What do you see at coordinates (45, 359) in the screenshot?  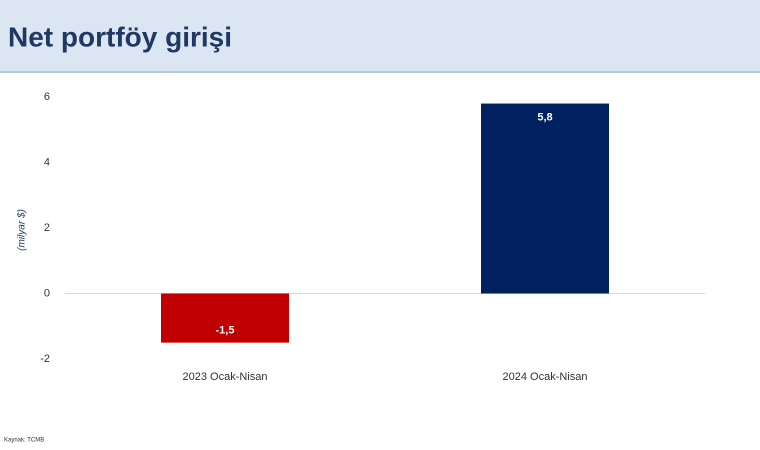 I see `y-tick-label: -2` at bounding box center [45, 359].